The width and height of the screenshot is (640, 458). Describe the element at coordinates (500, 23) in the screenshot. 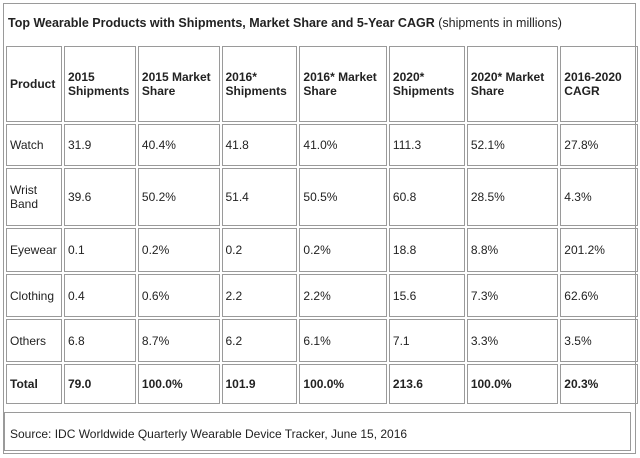

I see `title-note: (shipments in millions)` at that location.